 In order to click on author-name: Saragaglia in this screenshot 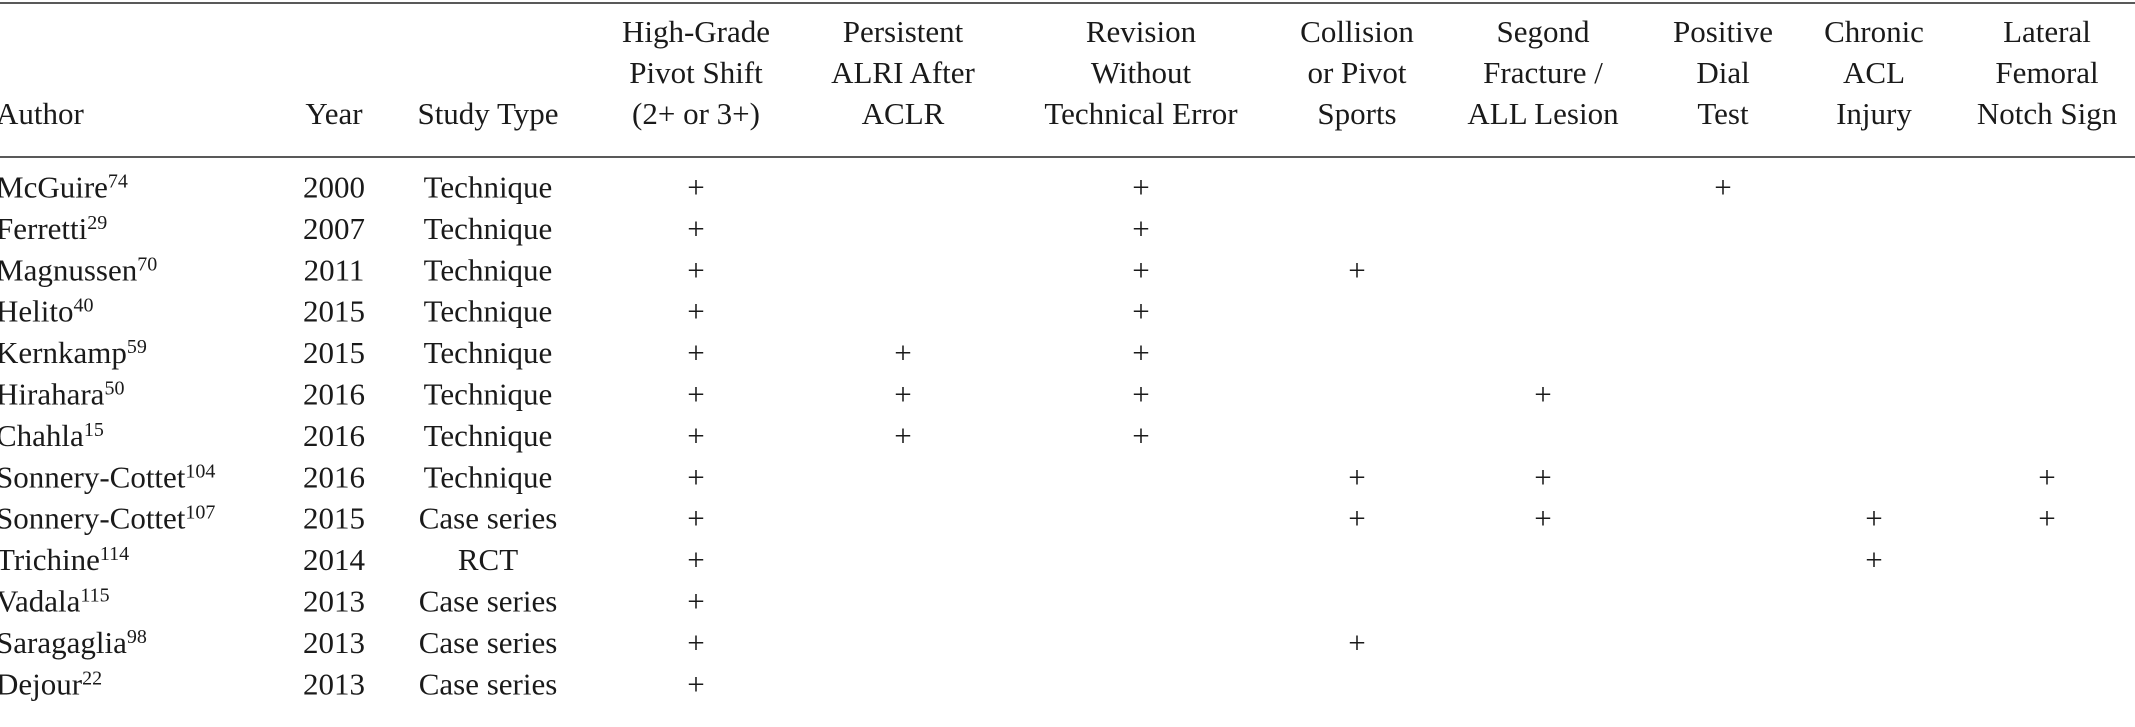, I will do `click(63, 642)`.